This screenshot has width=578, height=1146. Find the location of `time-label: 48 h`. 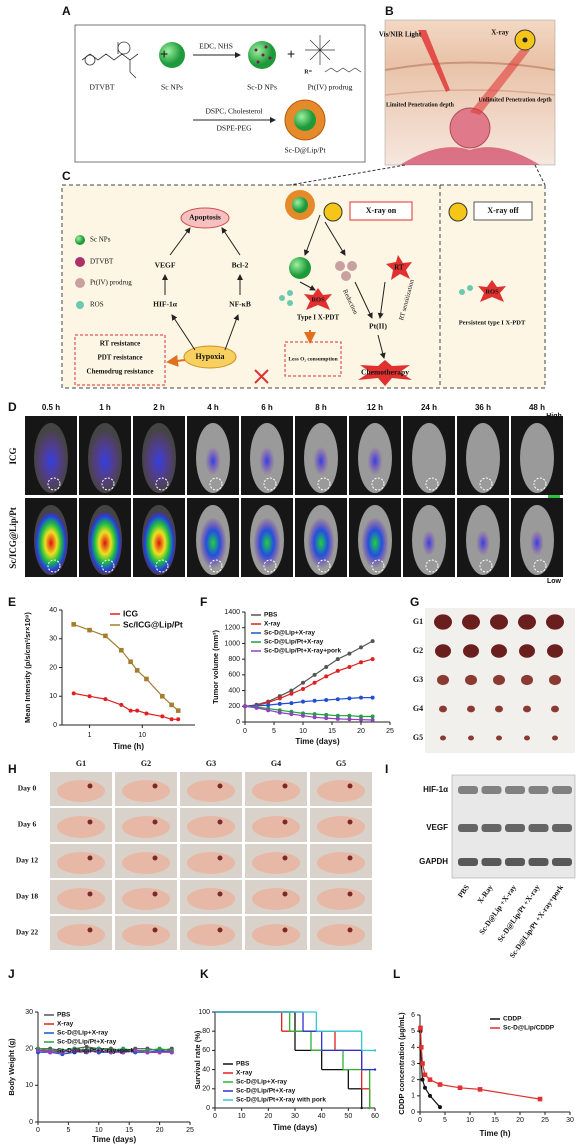

time-label: 48 h is located at coordinates (537, 407).